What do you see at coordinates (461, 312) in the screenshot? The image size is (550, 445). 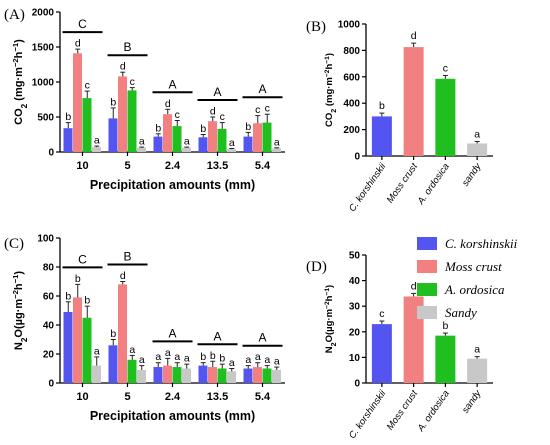 I see `legend-label: Sandy` at bounding box center [461, 312].